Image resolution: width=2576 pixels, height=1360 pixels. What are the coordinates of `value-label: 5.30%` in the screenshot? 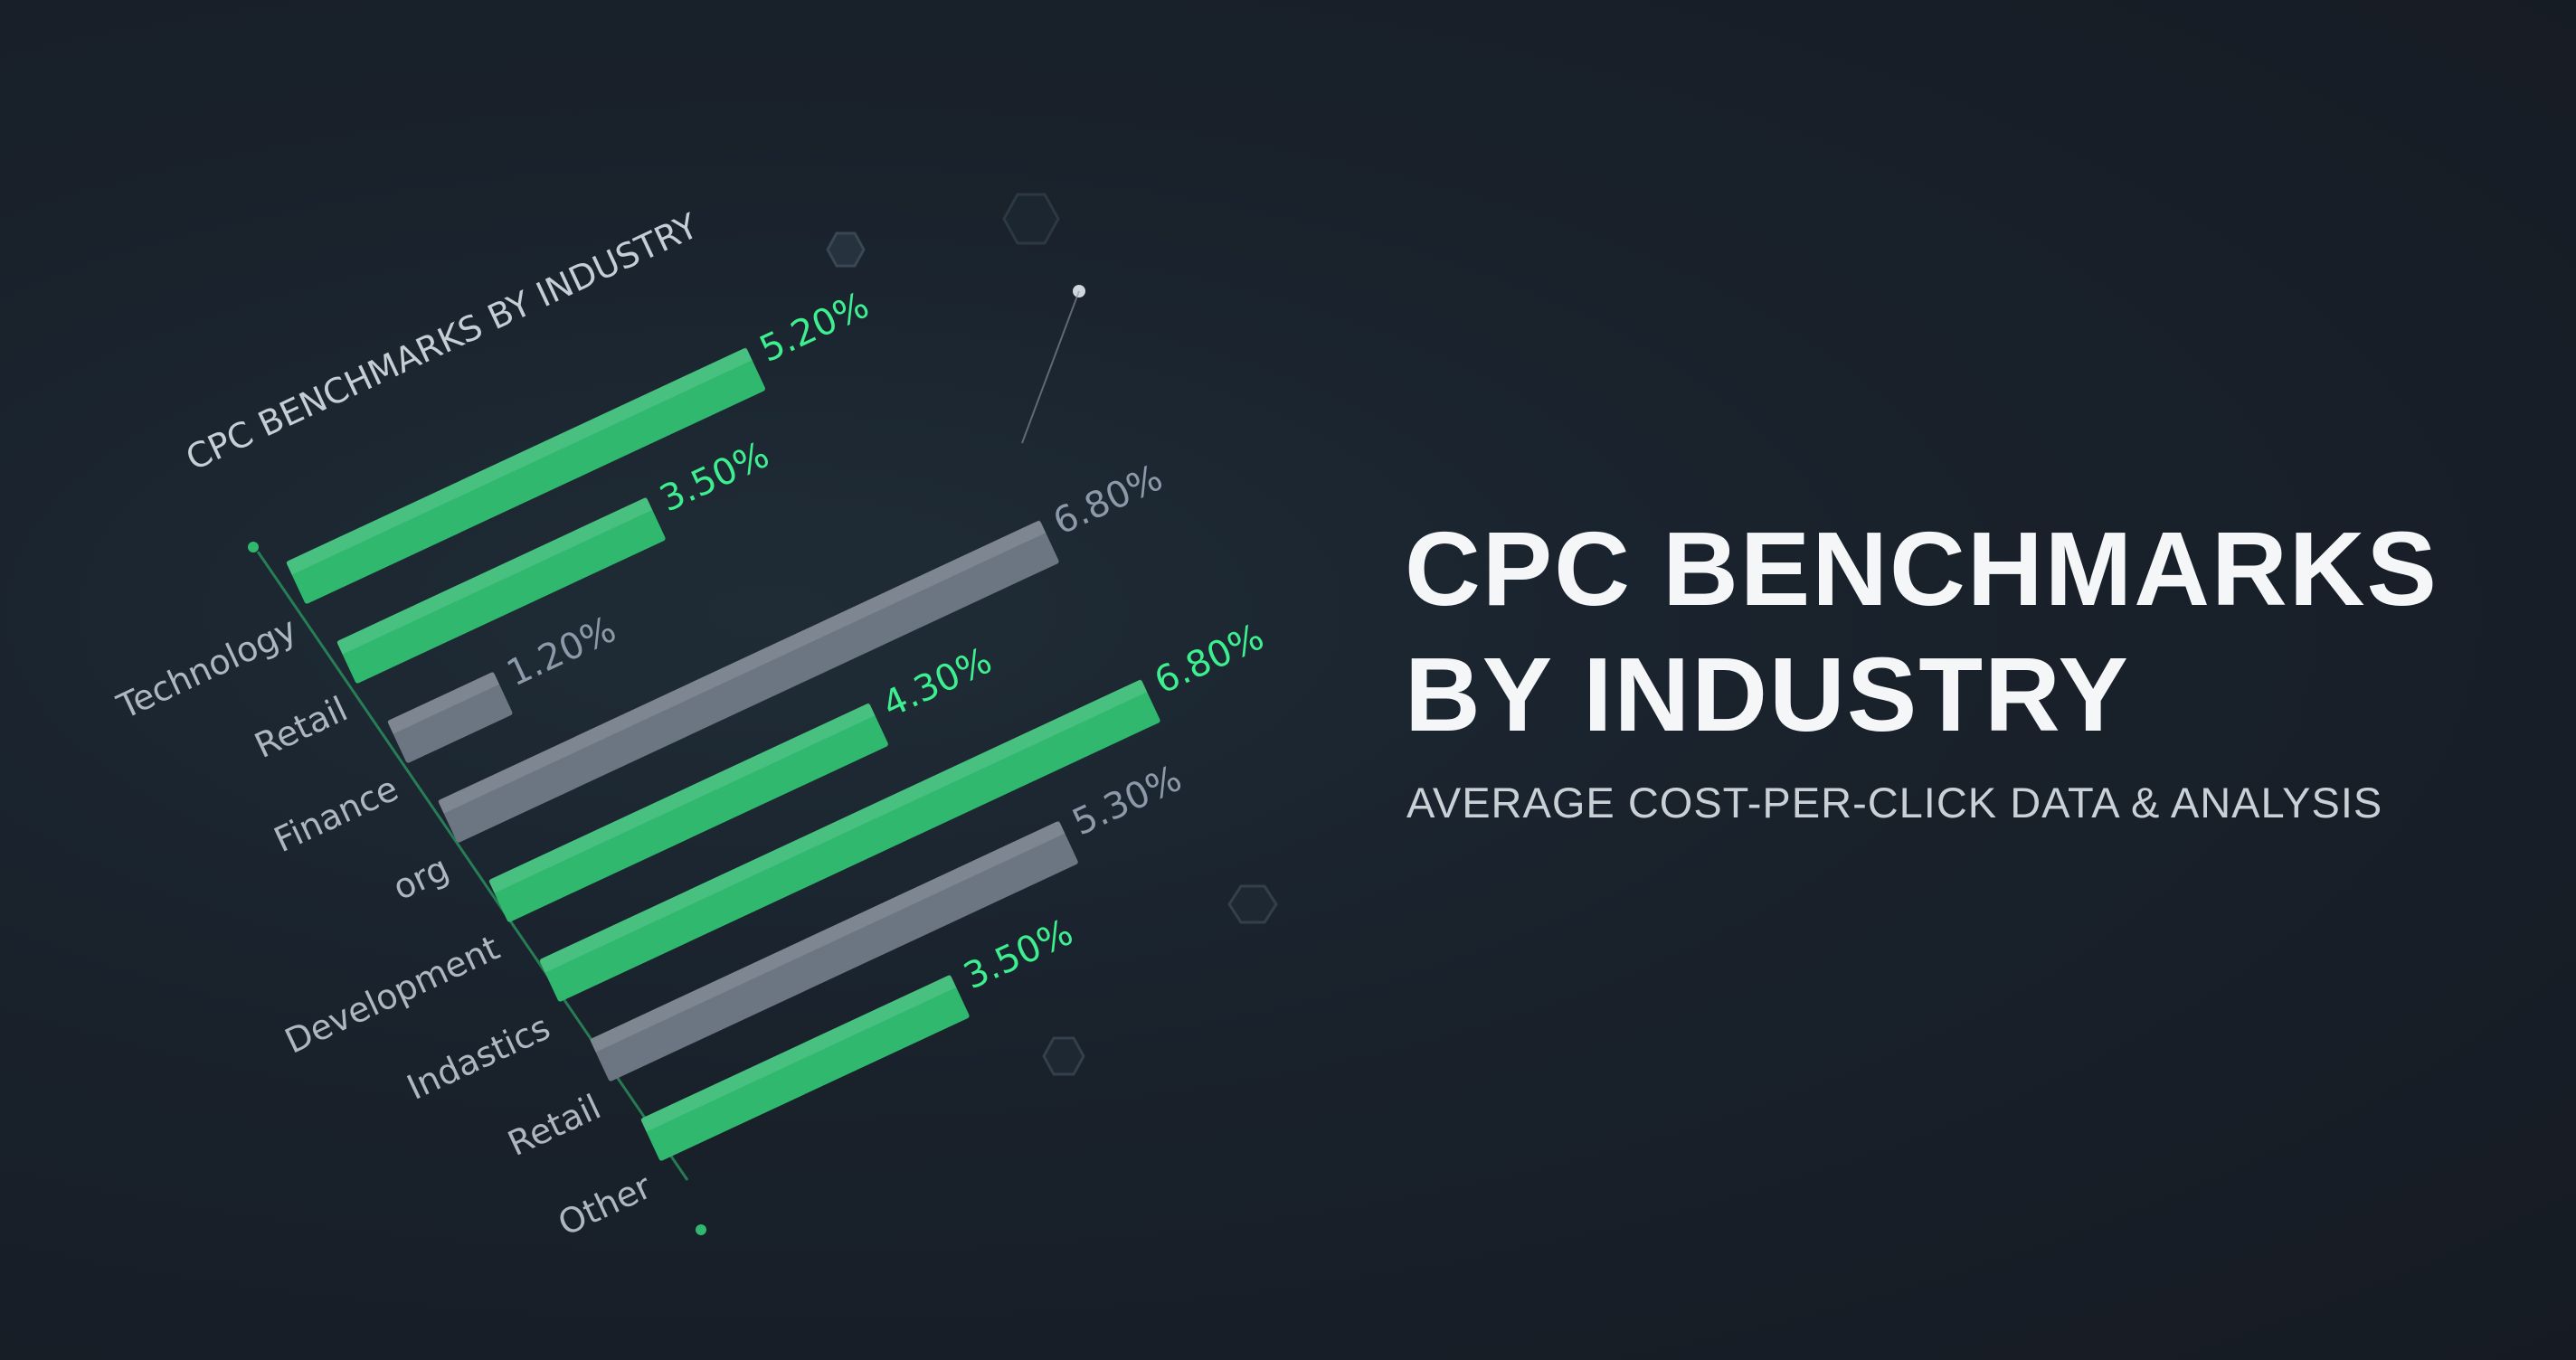 It's located at (1127, 801).